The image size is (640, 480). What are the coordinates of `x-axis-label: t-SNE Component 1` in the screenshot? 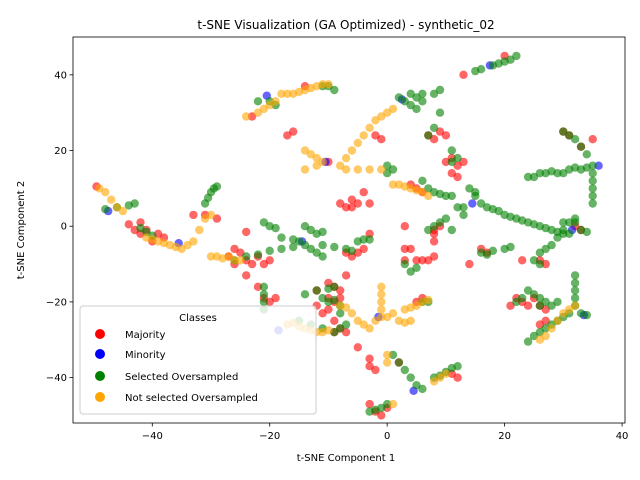 It's located at (346, 458).